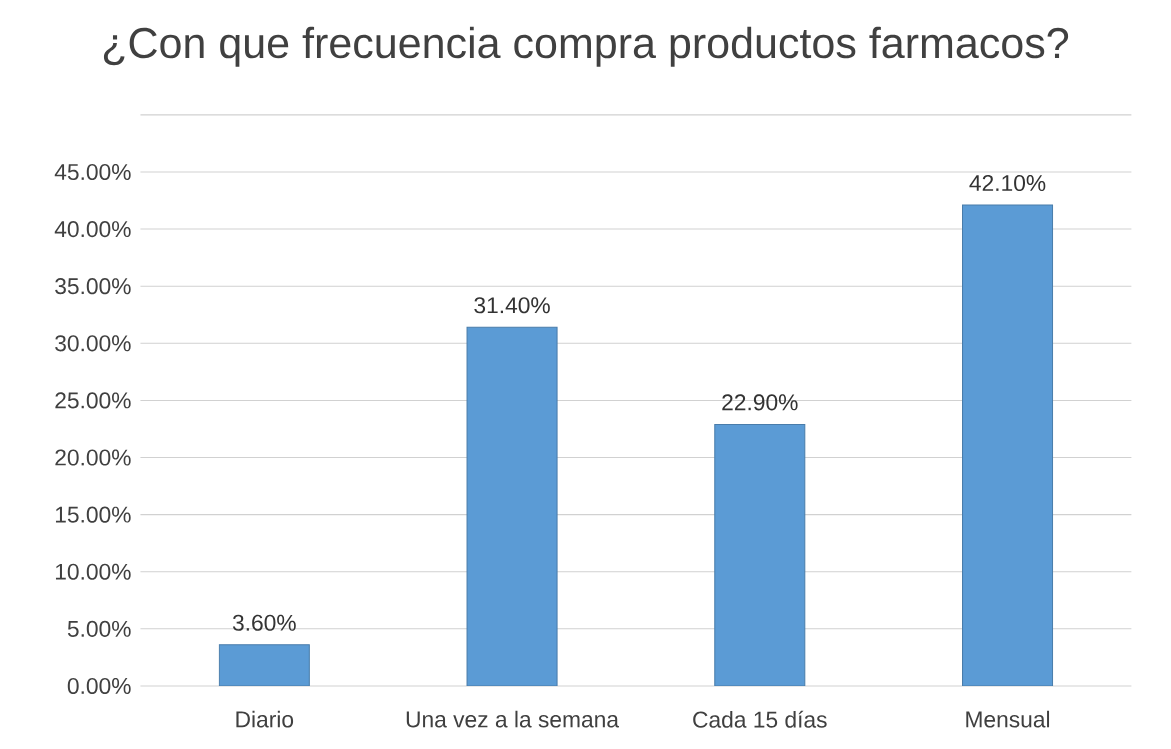  I want to click on y-tick-label: 0.00%, so click(99, 686).